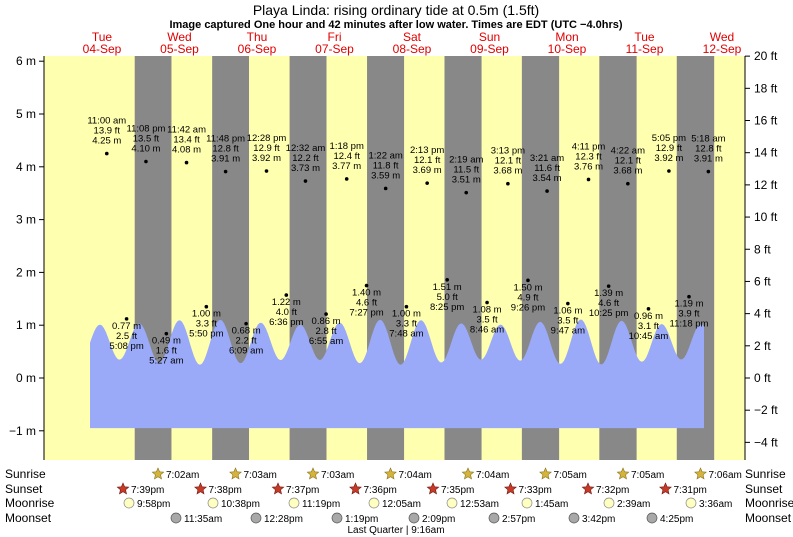  I want to click on right-axis-tick-label: 20 ft, so click(766, 56).